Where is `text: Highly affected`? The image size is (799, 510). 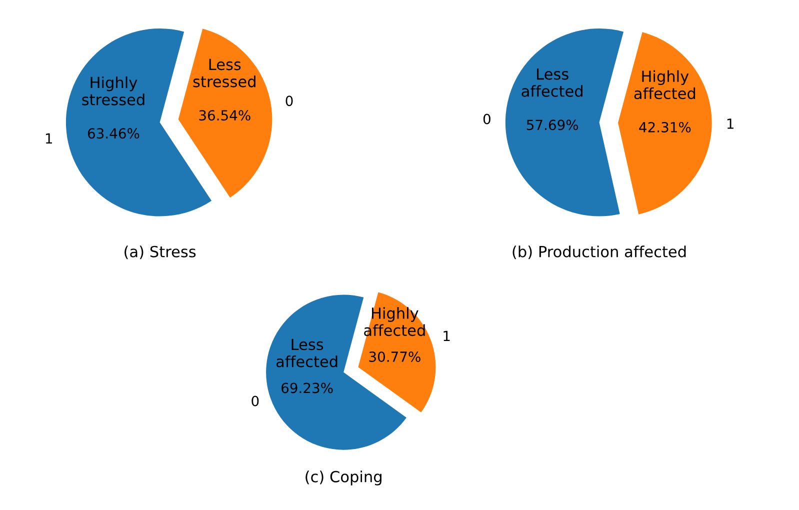
text: Highly affected is located at coordinates (665, 85).